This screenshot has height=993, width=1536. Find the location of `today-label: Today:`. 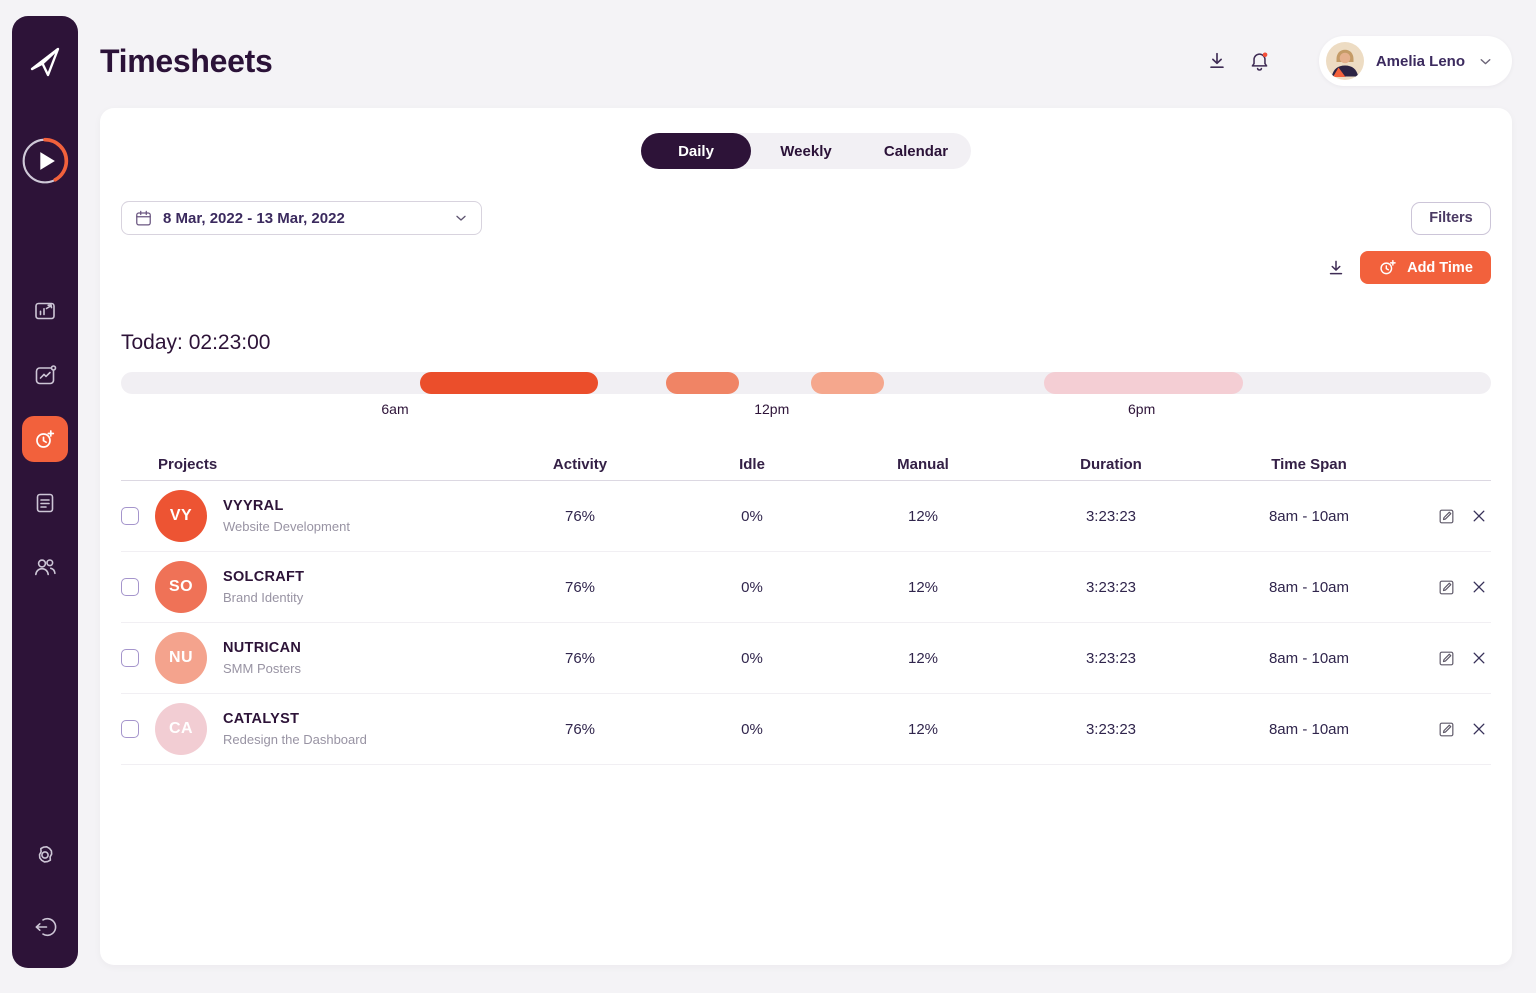

today-label: Today: is located at coordinates (155, 342).